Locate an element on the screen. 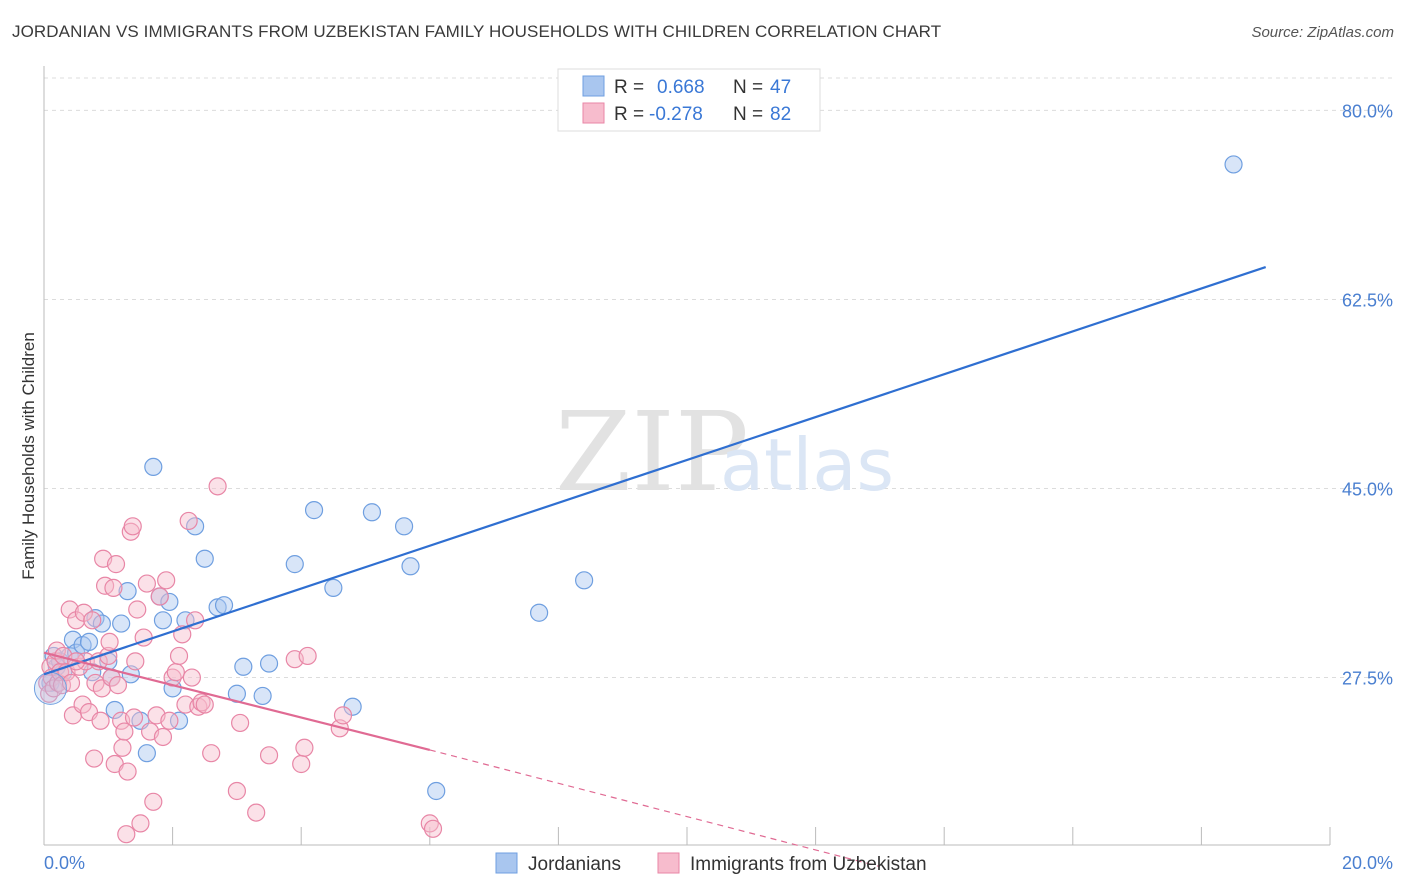 The width and height of the screenshot is (1406, 892). legend-swatch-uzbekistan is located at coordinates (593, 113).